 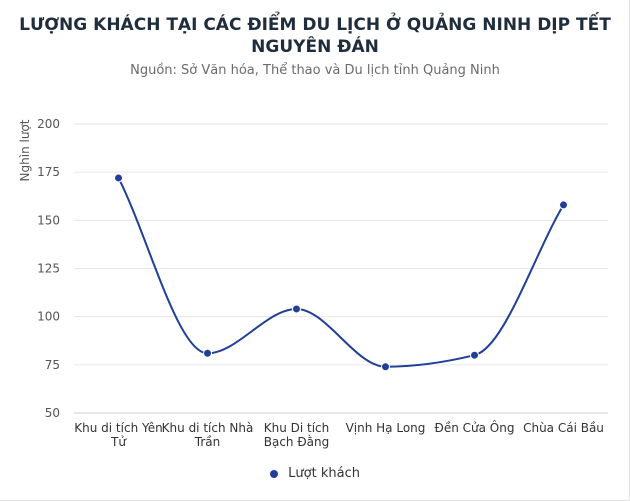 What do you see at coordinates (48, 172) in the screenshot?
I see `y-tick-label-175: 175` at bounding box center [48, 172].